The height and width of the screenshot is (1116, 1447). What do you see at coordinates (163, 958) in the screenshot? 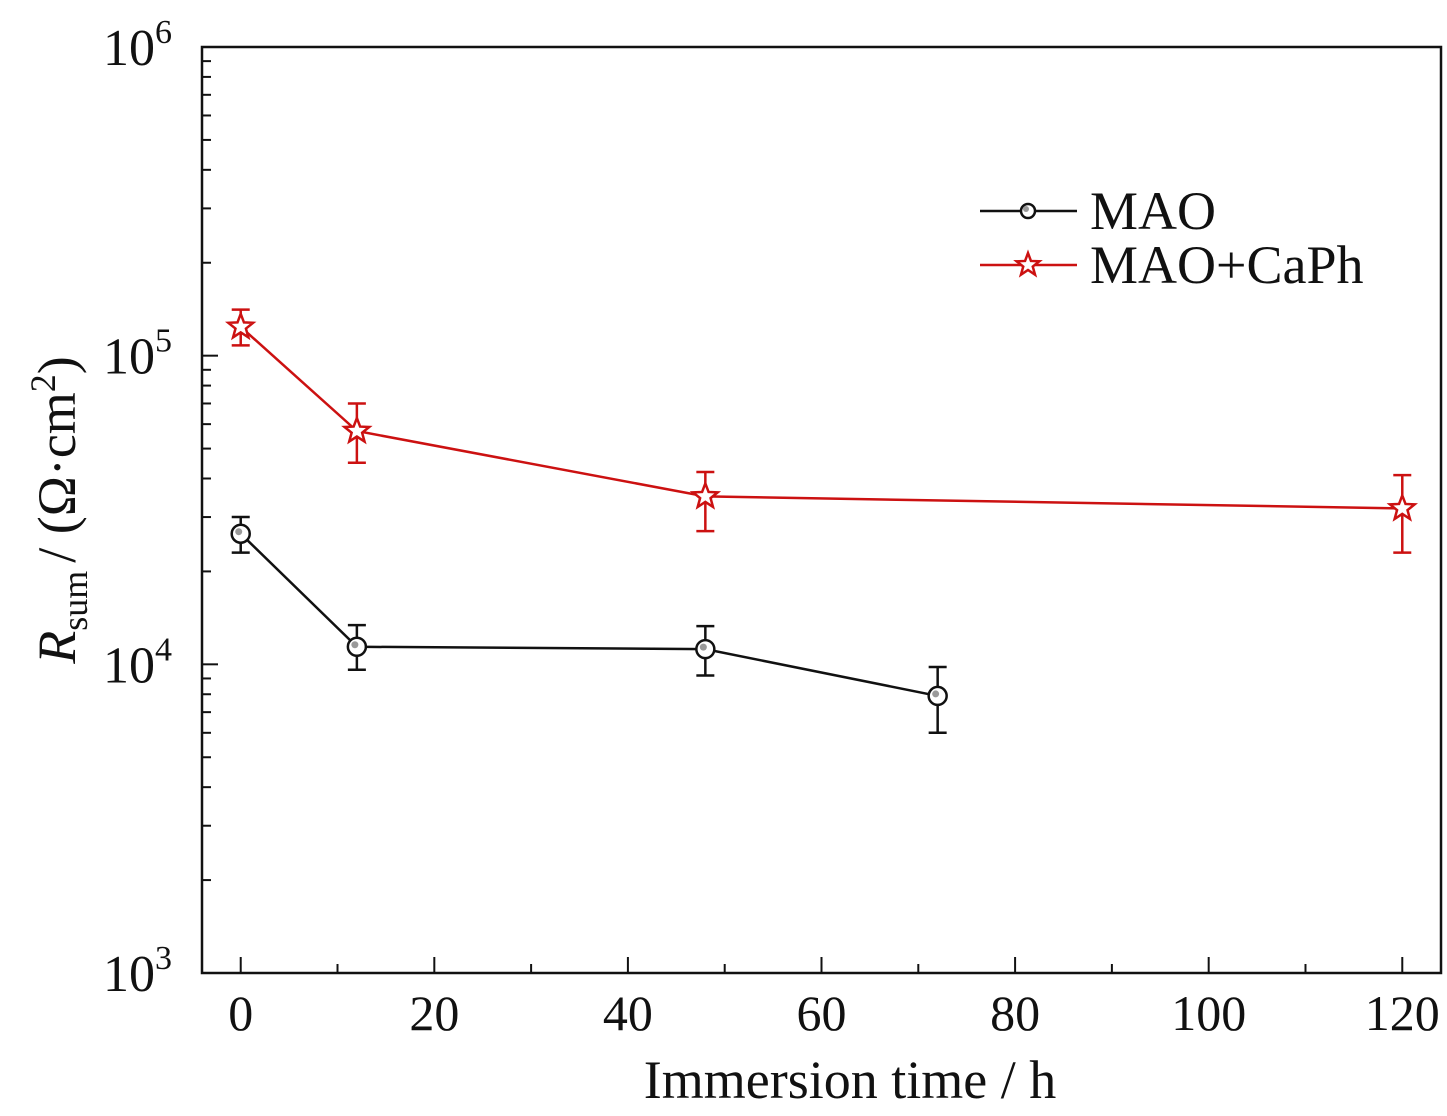
I see `y-tick-exponent: 3` at bounding box center [163, 958].